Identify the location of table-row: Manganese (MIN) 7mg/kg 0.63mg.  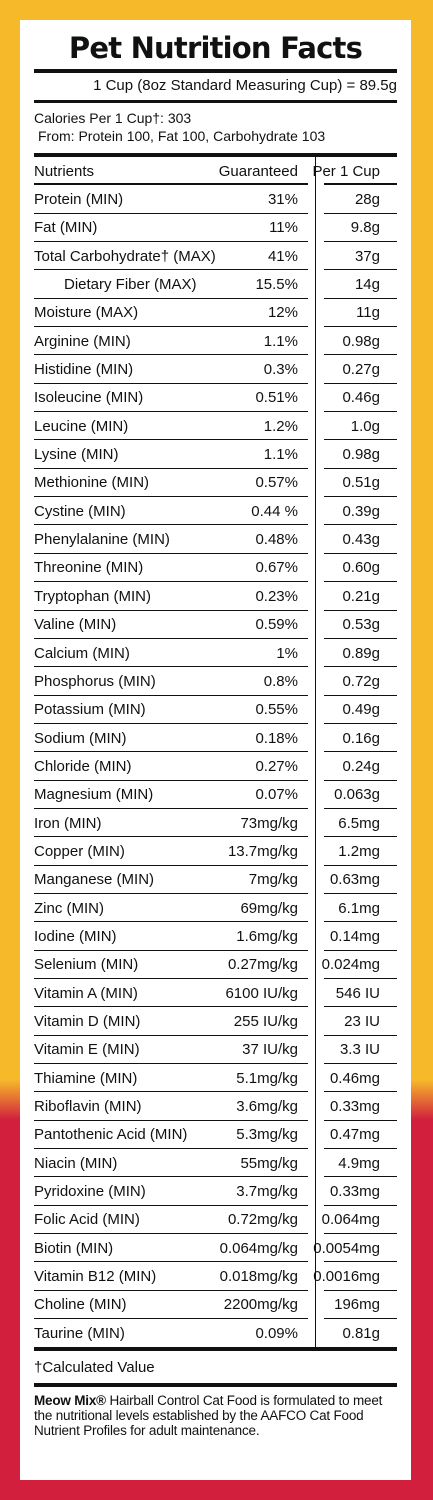
(215, 880).